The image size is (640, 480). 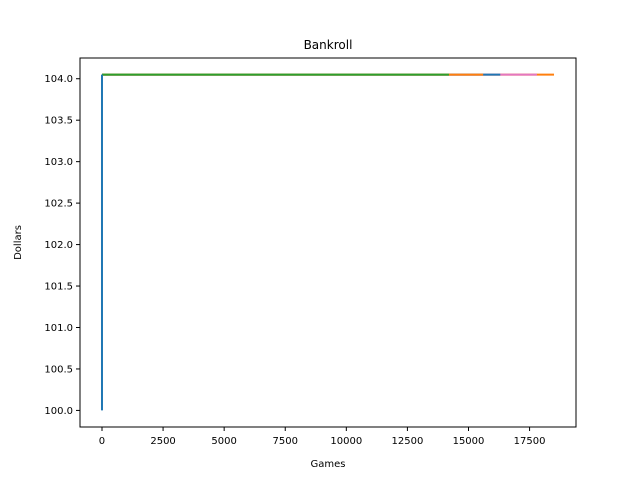 What do you see at coordinates (162, 441) in the screenshot?
I see `x-tick-label-1: 2500` at bounding box center [162, 441].